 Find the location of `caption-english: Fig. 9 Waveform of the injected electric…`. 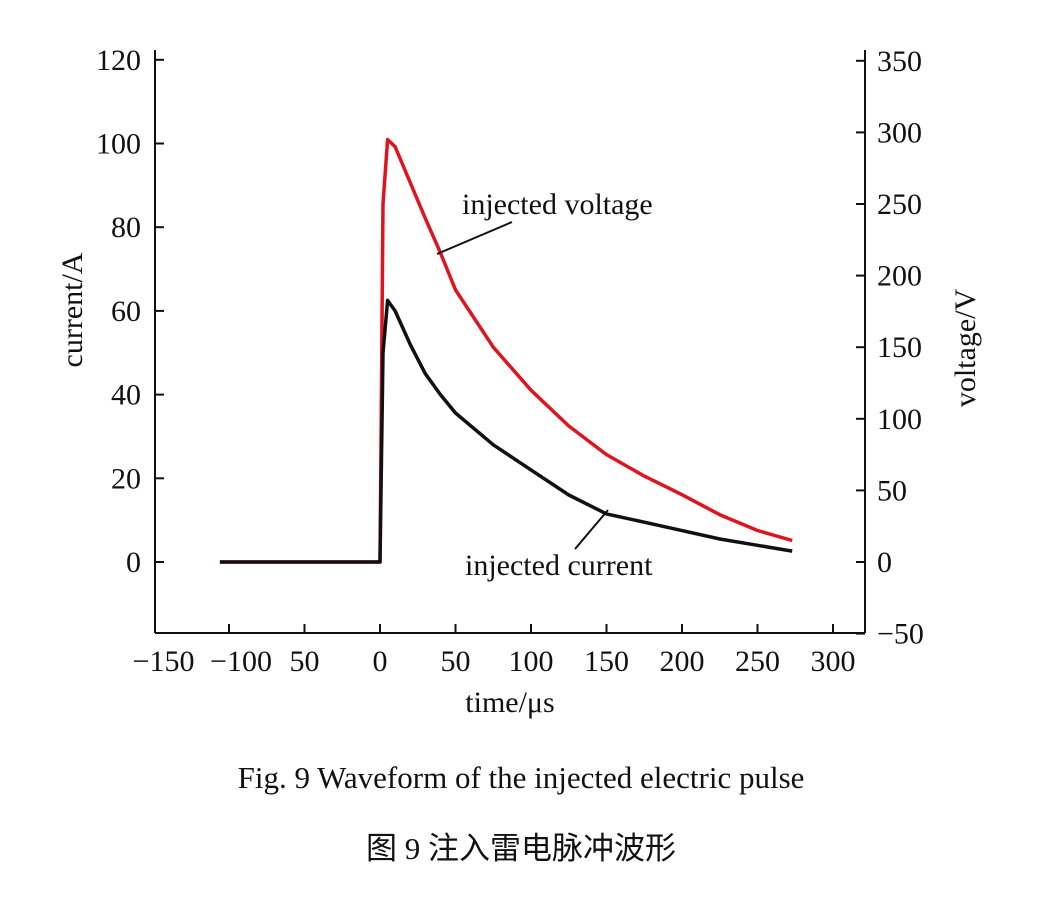

caption-english: Fig. 9 Waveform of the injected electric… is located at coordinates (521, 777).